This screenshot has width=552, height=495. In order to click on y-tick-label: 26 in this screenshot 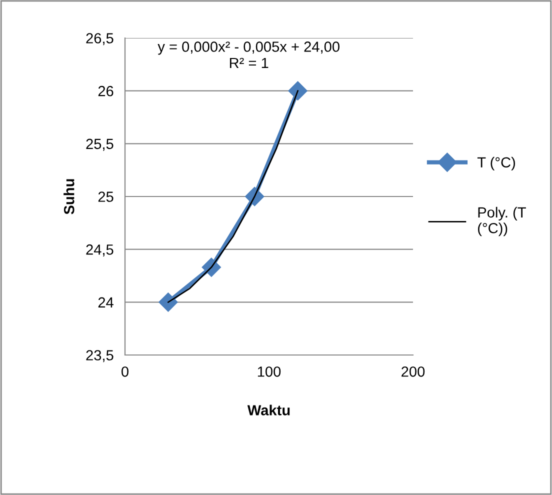, I will do `click(106, 91)`.